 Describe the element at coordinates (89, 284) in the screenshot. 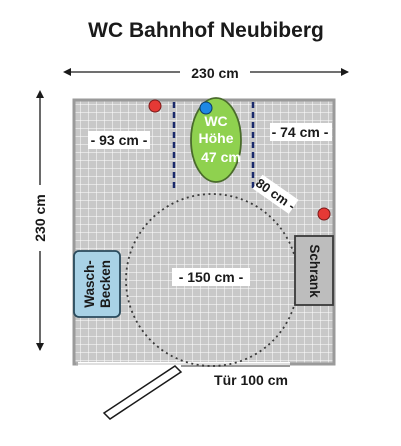

I see `sink-label-line1: Wasch-` at that location.